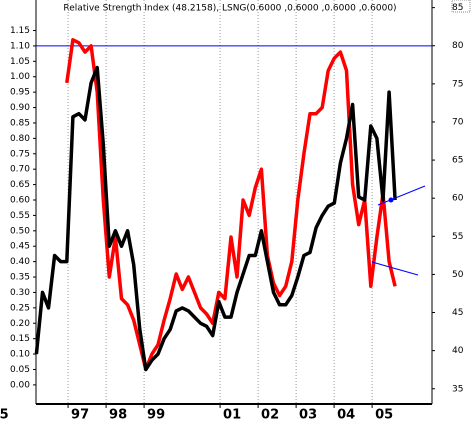 The image size is (472, 424). Describe the element at coordinates (20, 324) in the screenshot. I see `y-tick-label: 0.20` at that location.